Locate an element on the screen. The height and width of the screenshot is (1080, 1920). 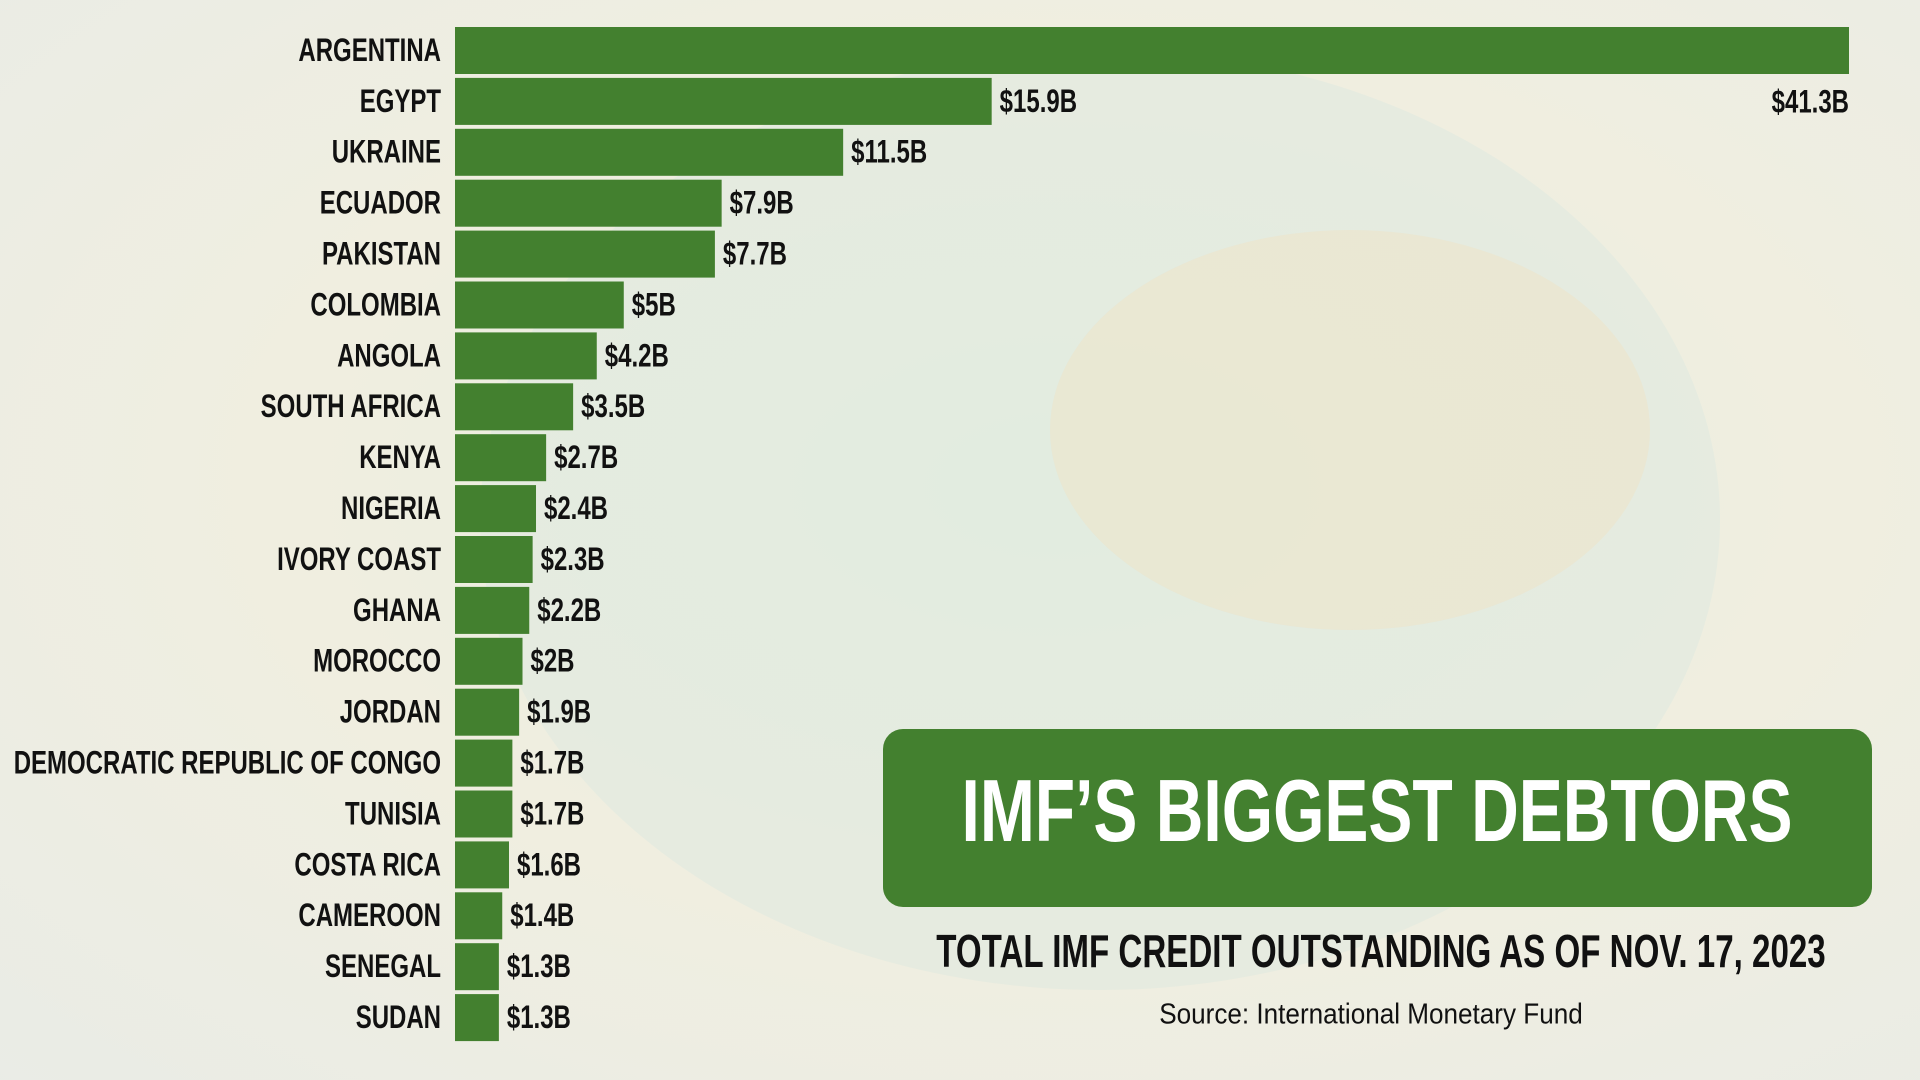
category-label: COSTA RICA is located at coordinates (367, 864).